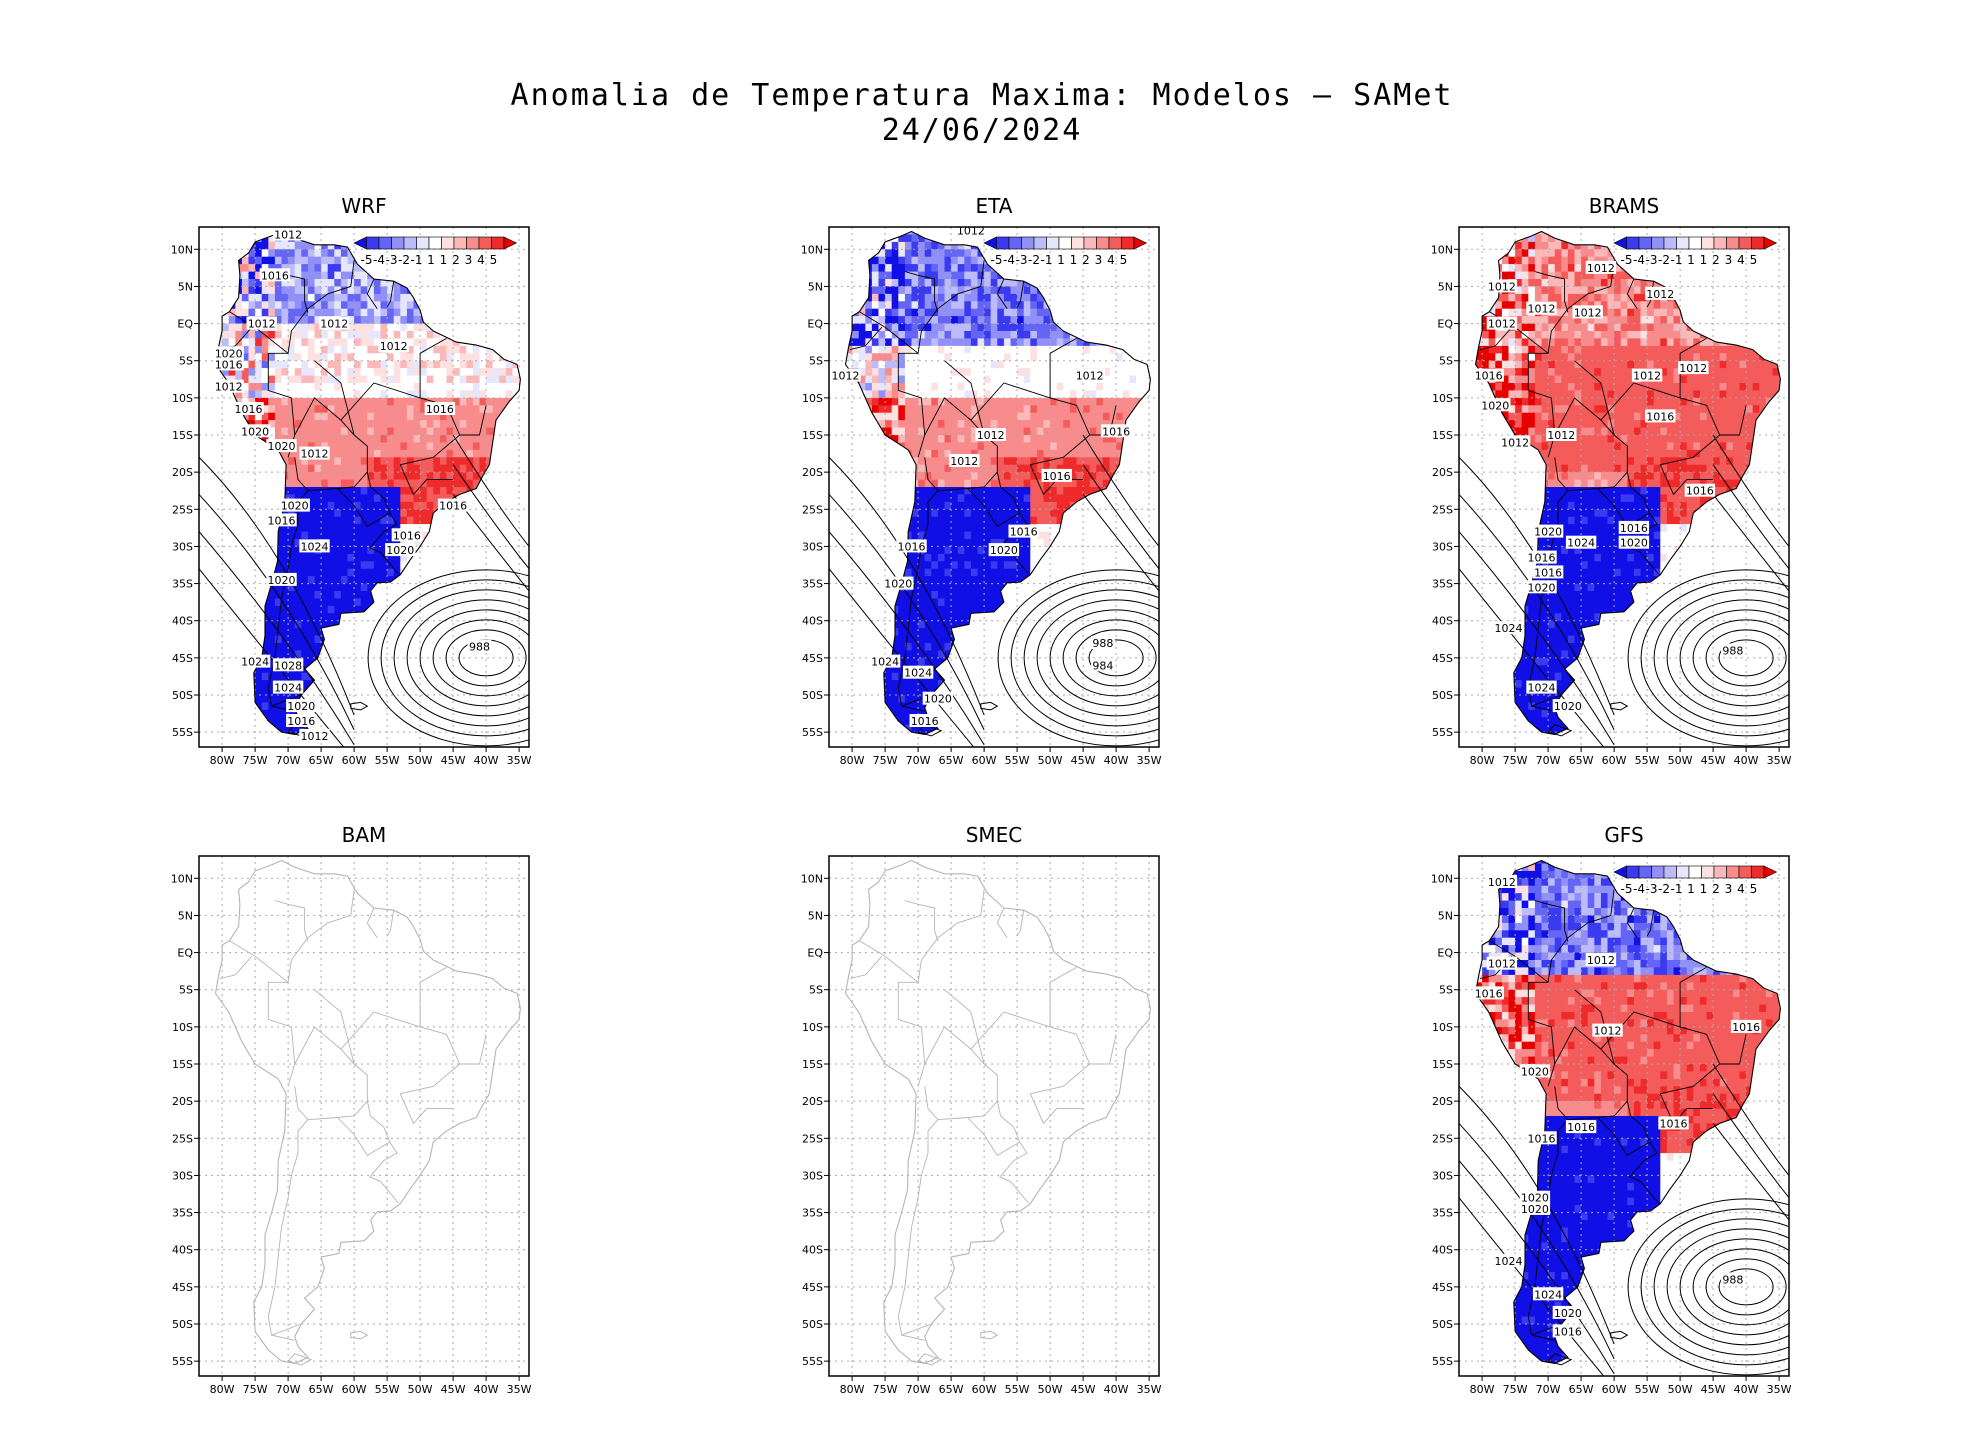  I want to click on lon-label: 40W, so click(486, 760).